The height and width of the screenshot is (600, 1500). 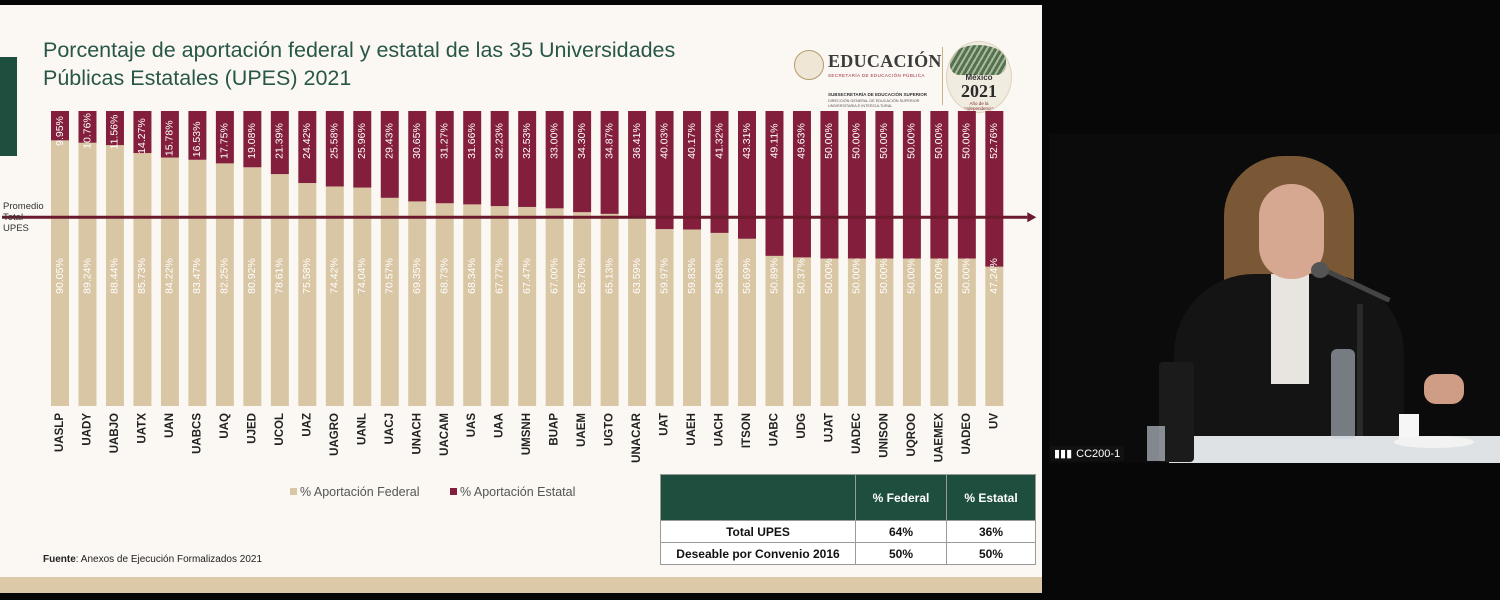 I want to click on x-tick-label: UMSNH, so click(x=527, y=434).